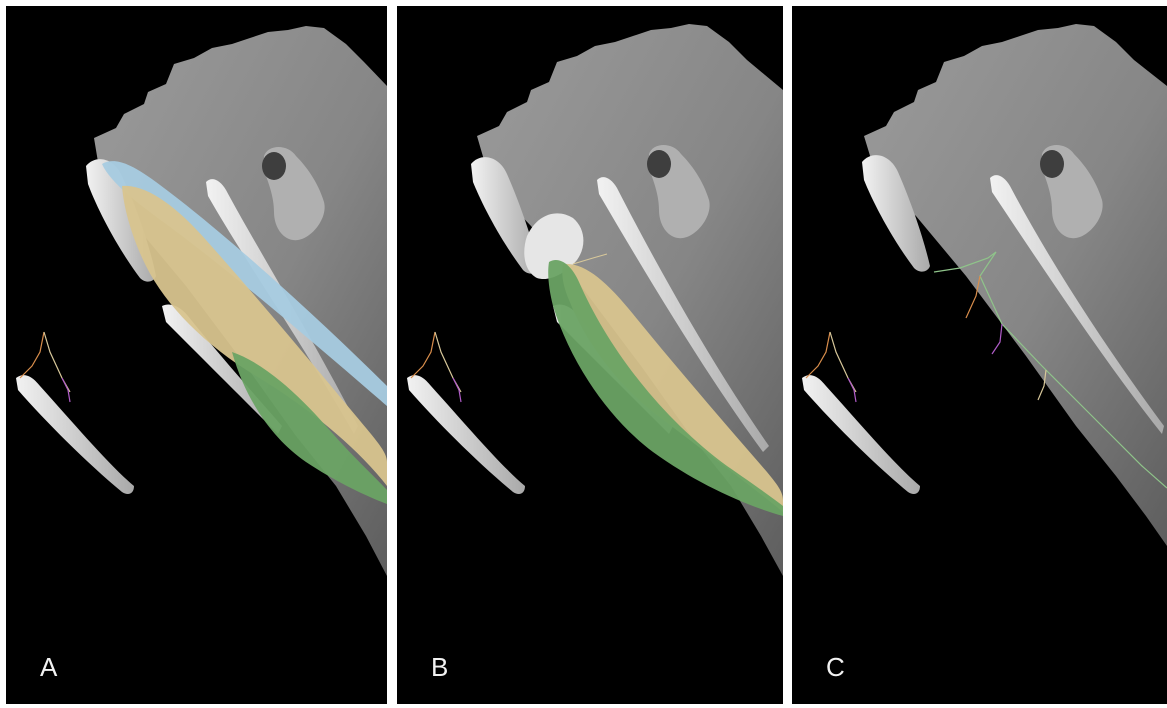  What do you see at coordinates (973, 297) in the screenshot?
I see `nerve-branch-orange` at bounding box center [973, 297].